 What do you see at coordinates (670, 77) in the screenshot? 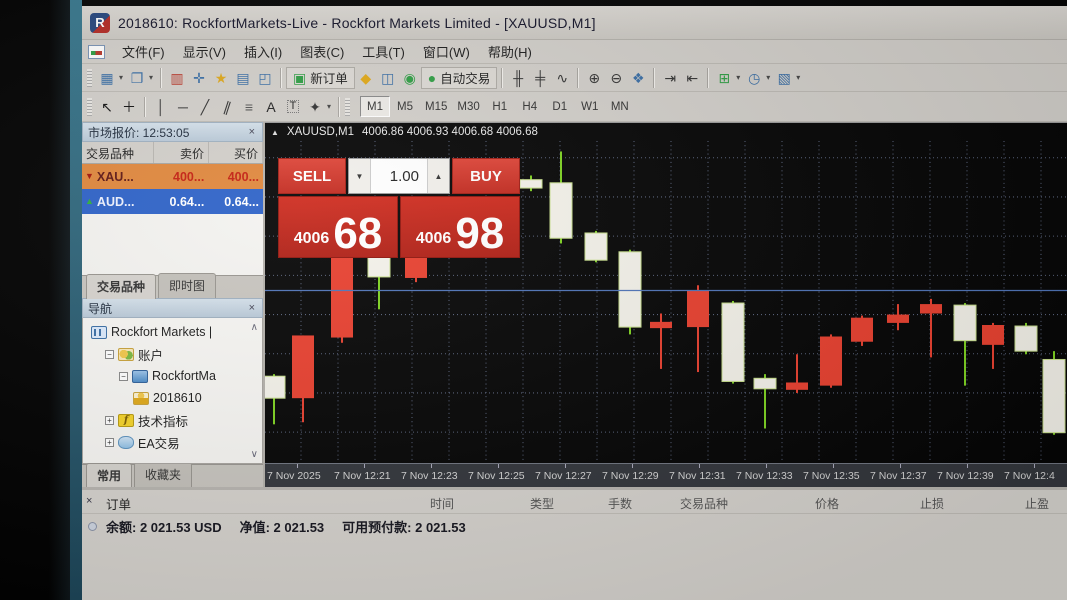
I see `auto-scroll-icon: ⇥` at bounding box center [670, 77].